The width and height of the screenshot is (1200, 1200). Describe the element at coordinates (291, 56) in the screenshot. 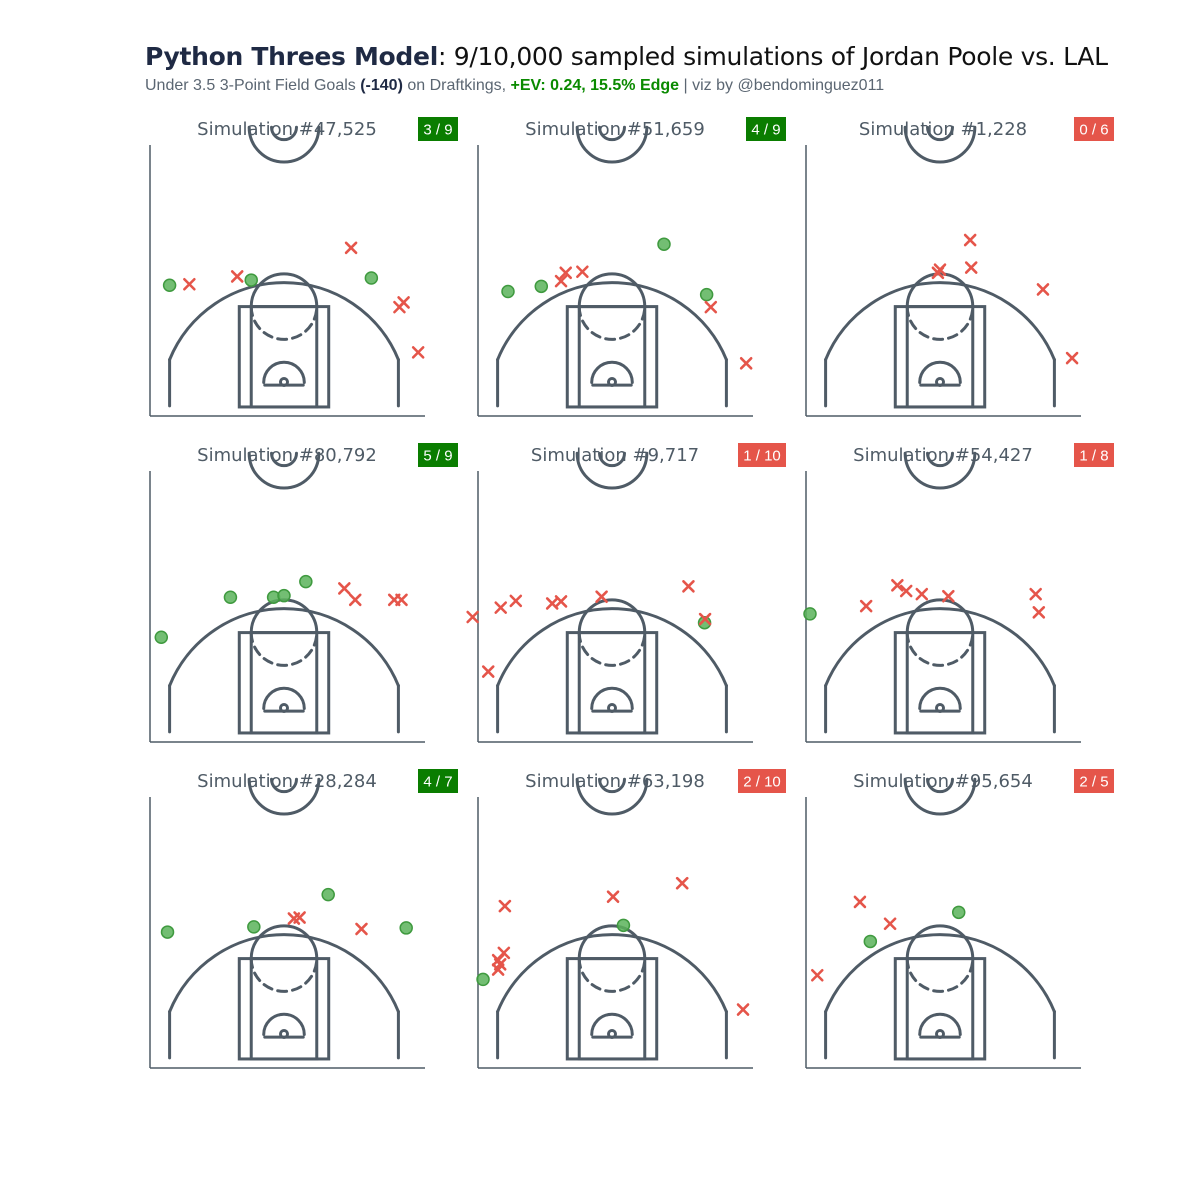

I see `chart-title-bold: Python Threes Model` at that location.